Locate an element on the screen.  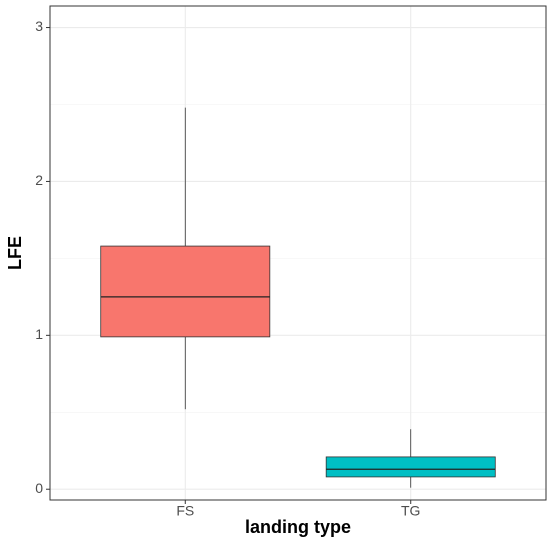
x-tick-label: TG is located at coordinates (410, 511).